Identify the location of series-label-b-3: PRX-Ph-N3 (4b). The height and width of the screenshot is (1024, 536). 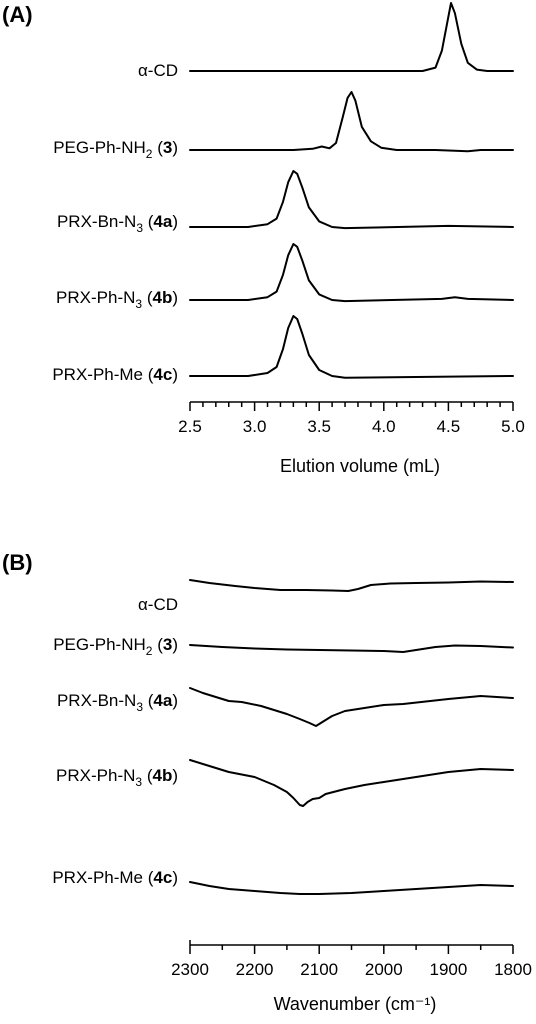
(117, 777).